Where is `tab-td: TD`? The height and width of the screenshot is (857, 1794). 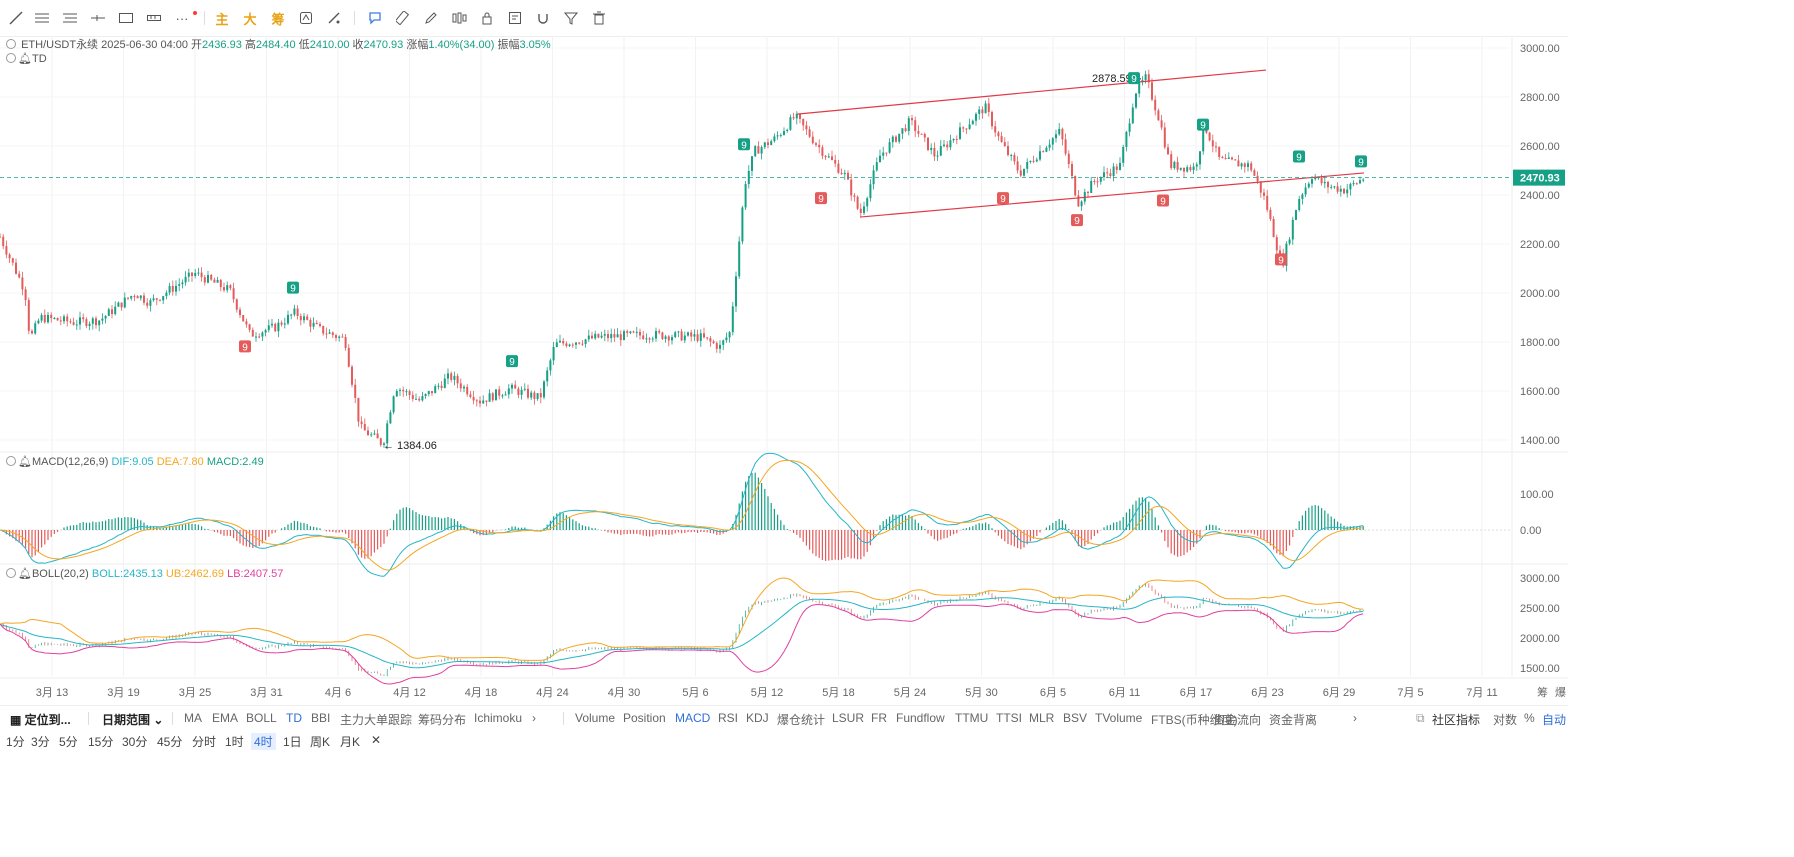 tab-td: TD is located at coordinates (294, 718).